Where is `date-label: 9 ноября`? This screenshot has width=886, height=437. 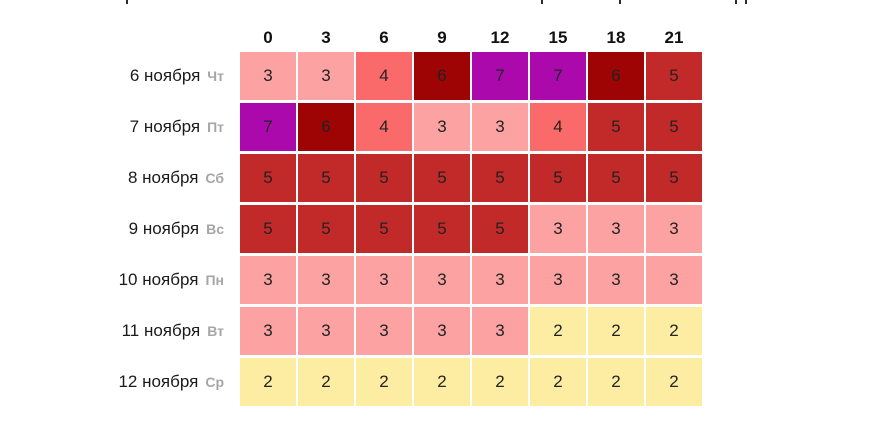
date-label: 9 ноября is located at coordinates (164, 228).